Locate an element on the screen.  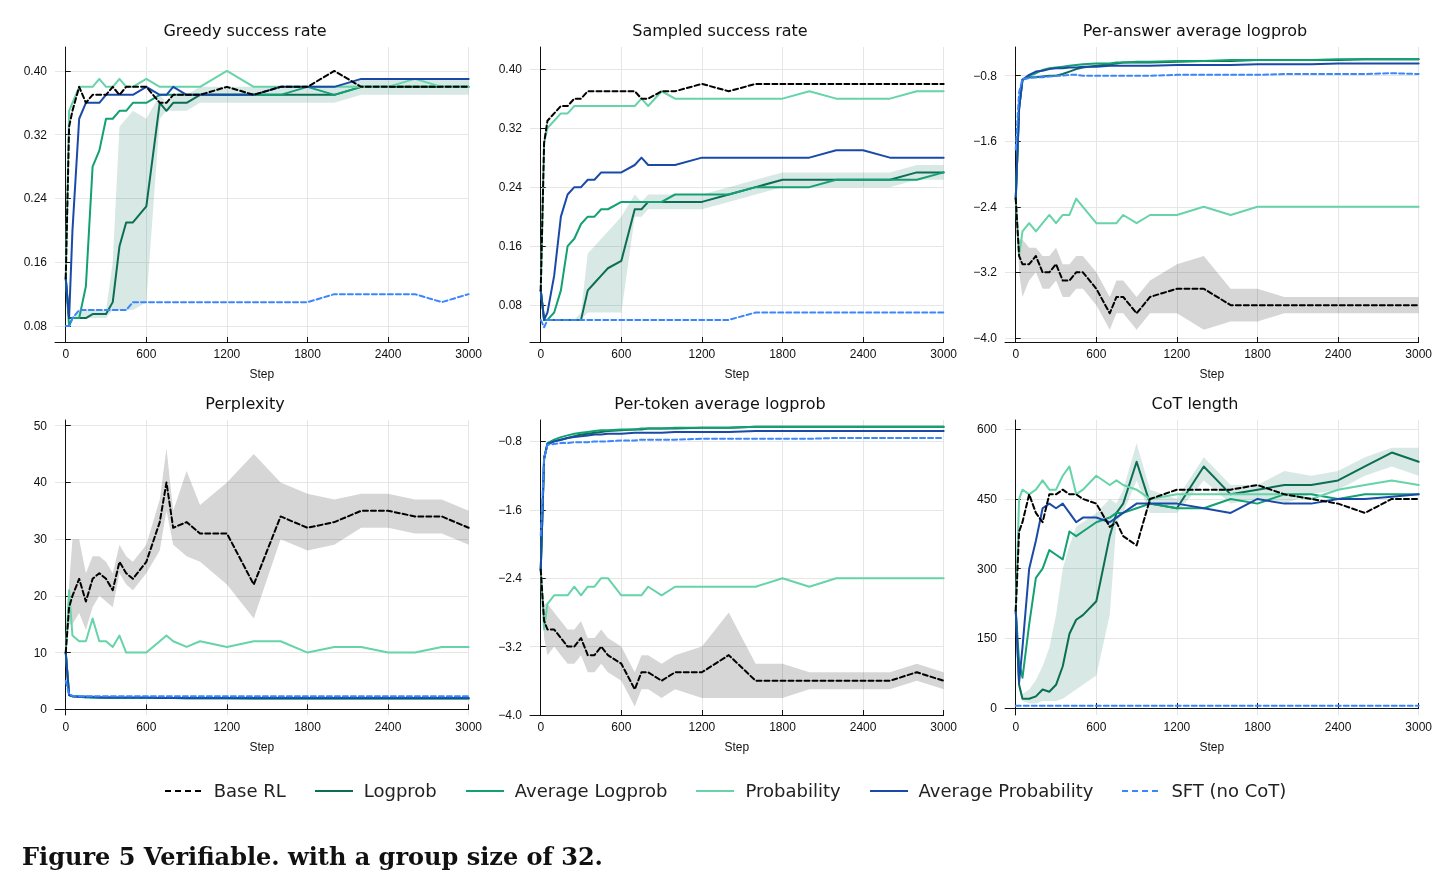
legend-label: Average Probability is located at coordinates (1006, 790).